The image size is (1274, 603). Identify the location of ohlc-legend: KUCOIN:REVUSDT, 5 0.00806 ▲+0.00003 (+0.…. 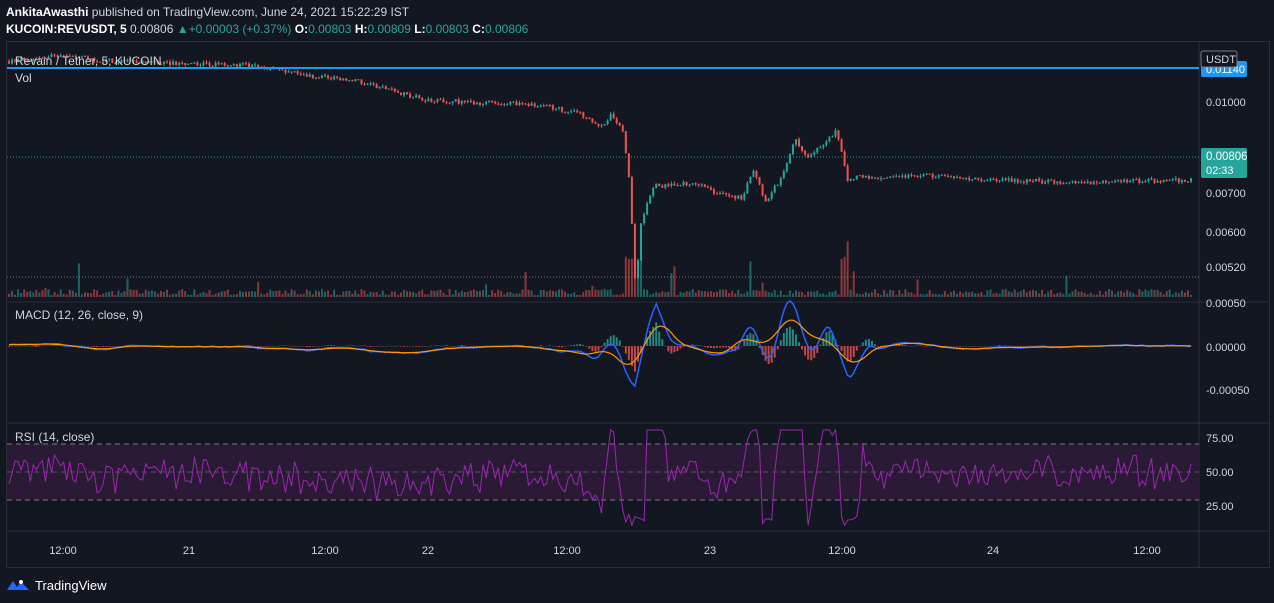
(267, 29).